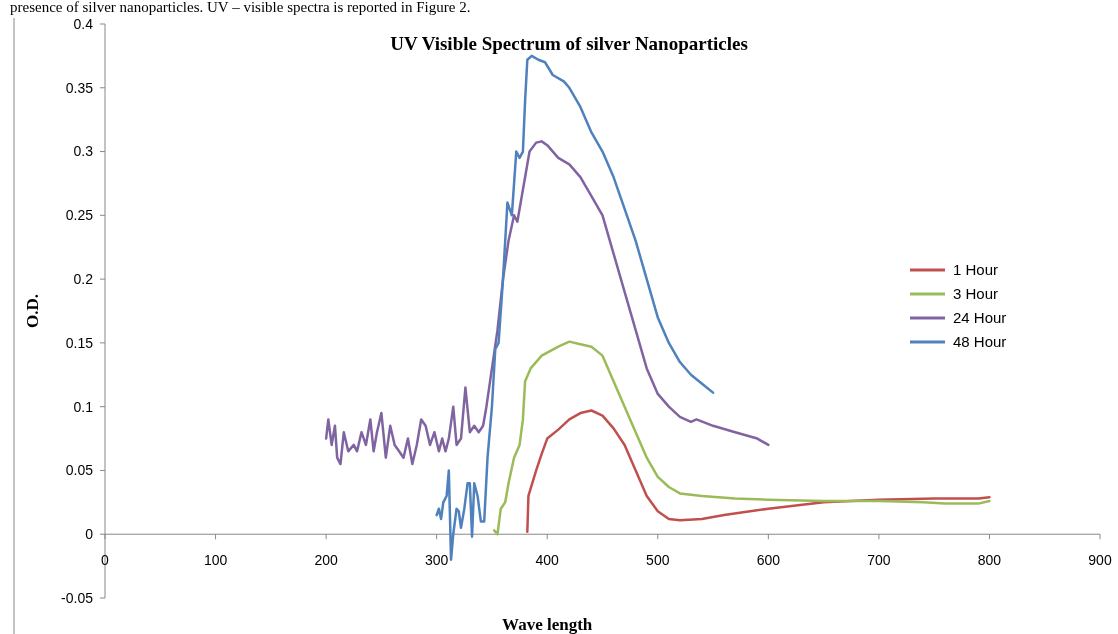  What do you see at coordinates (980, 318) in the screenshot?
I see `legend-label: 24 Hour` at bounding box center [980, 318].